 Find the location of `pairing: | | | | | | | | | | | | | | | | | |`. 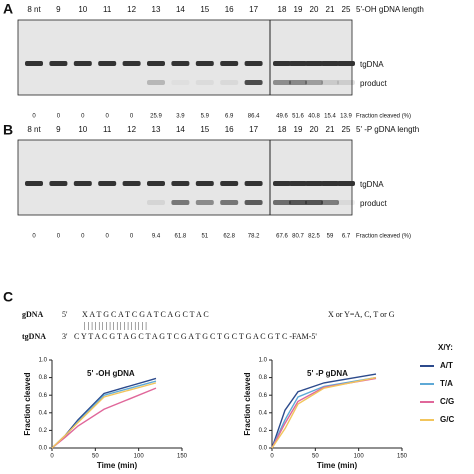

pairing: | | | | | | | | | | | | | | | | | | is located at coordinates (115, 325).